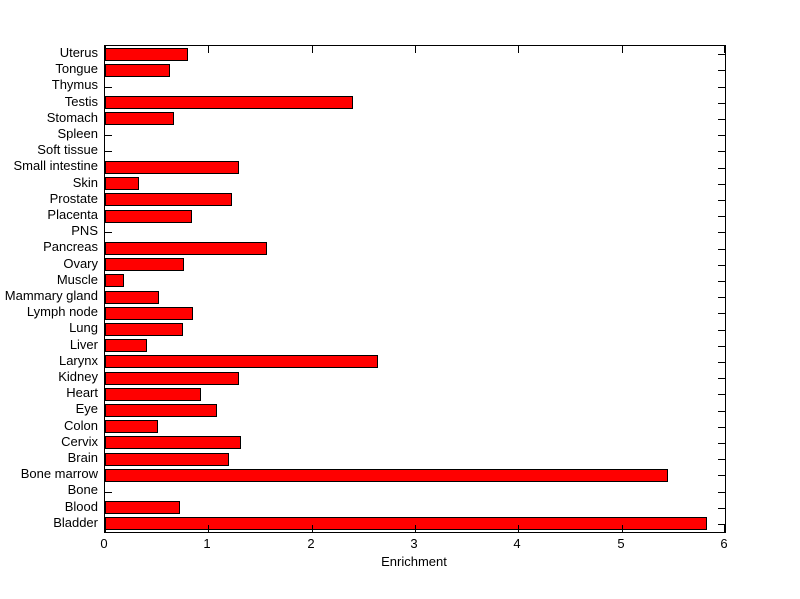 Image resolution: width=800 pixels, height=599 pixels. I want to click on x-tick-label: 1, so click(207, 543).